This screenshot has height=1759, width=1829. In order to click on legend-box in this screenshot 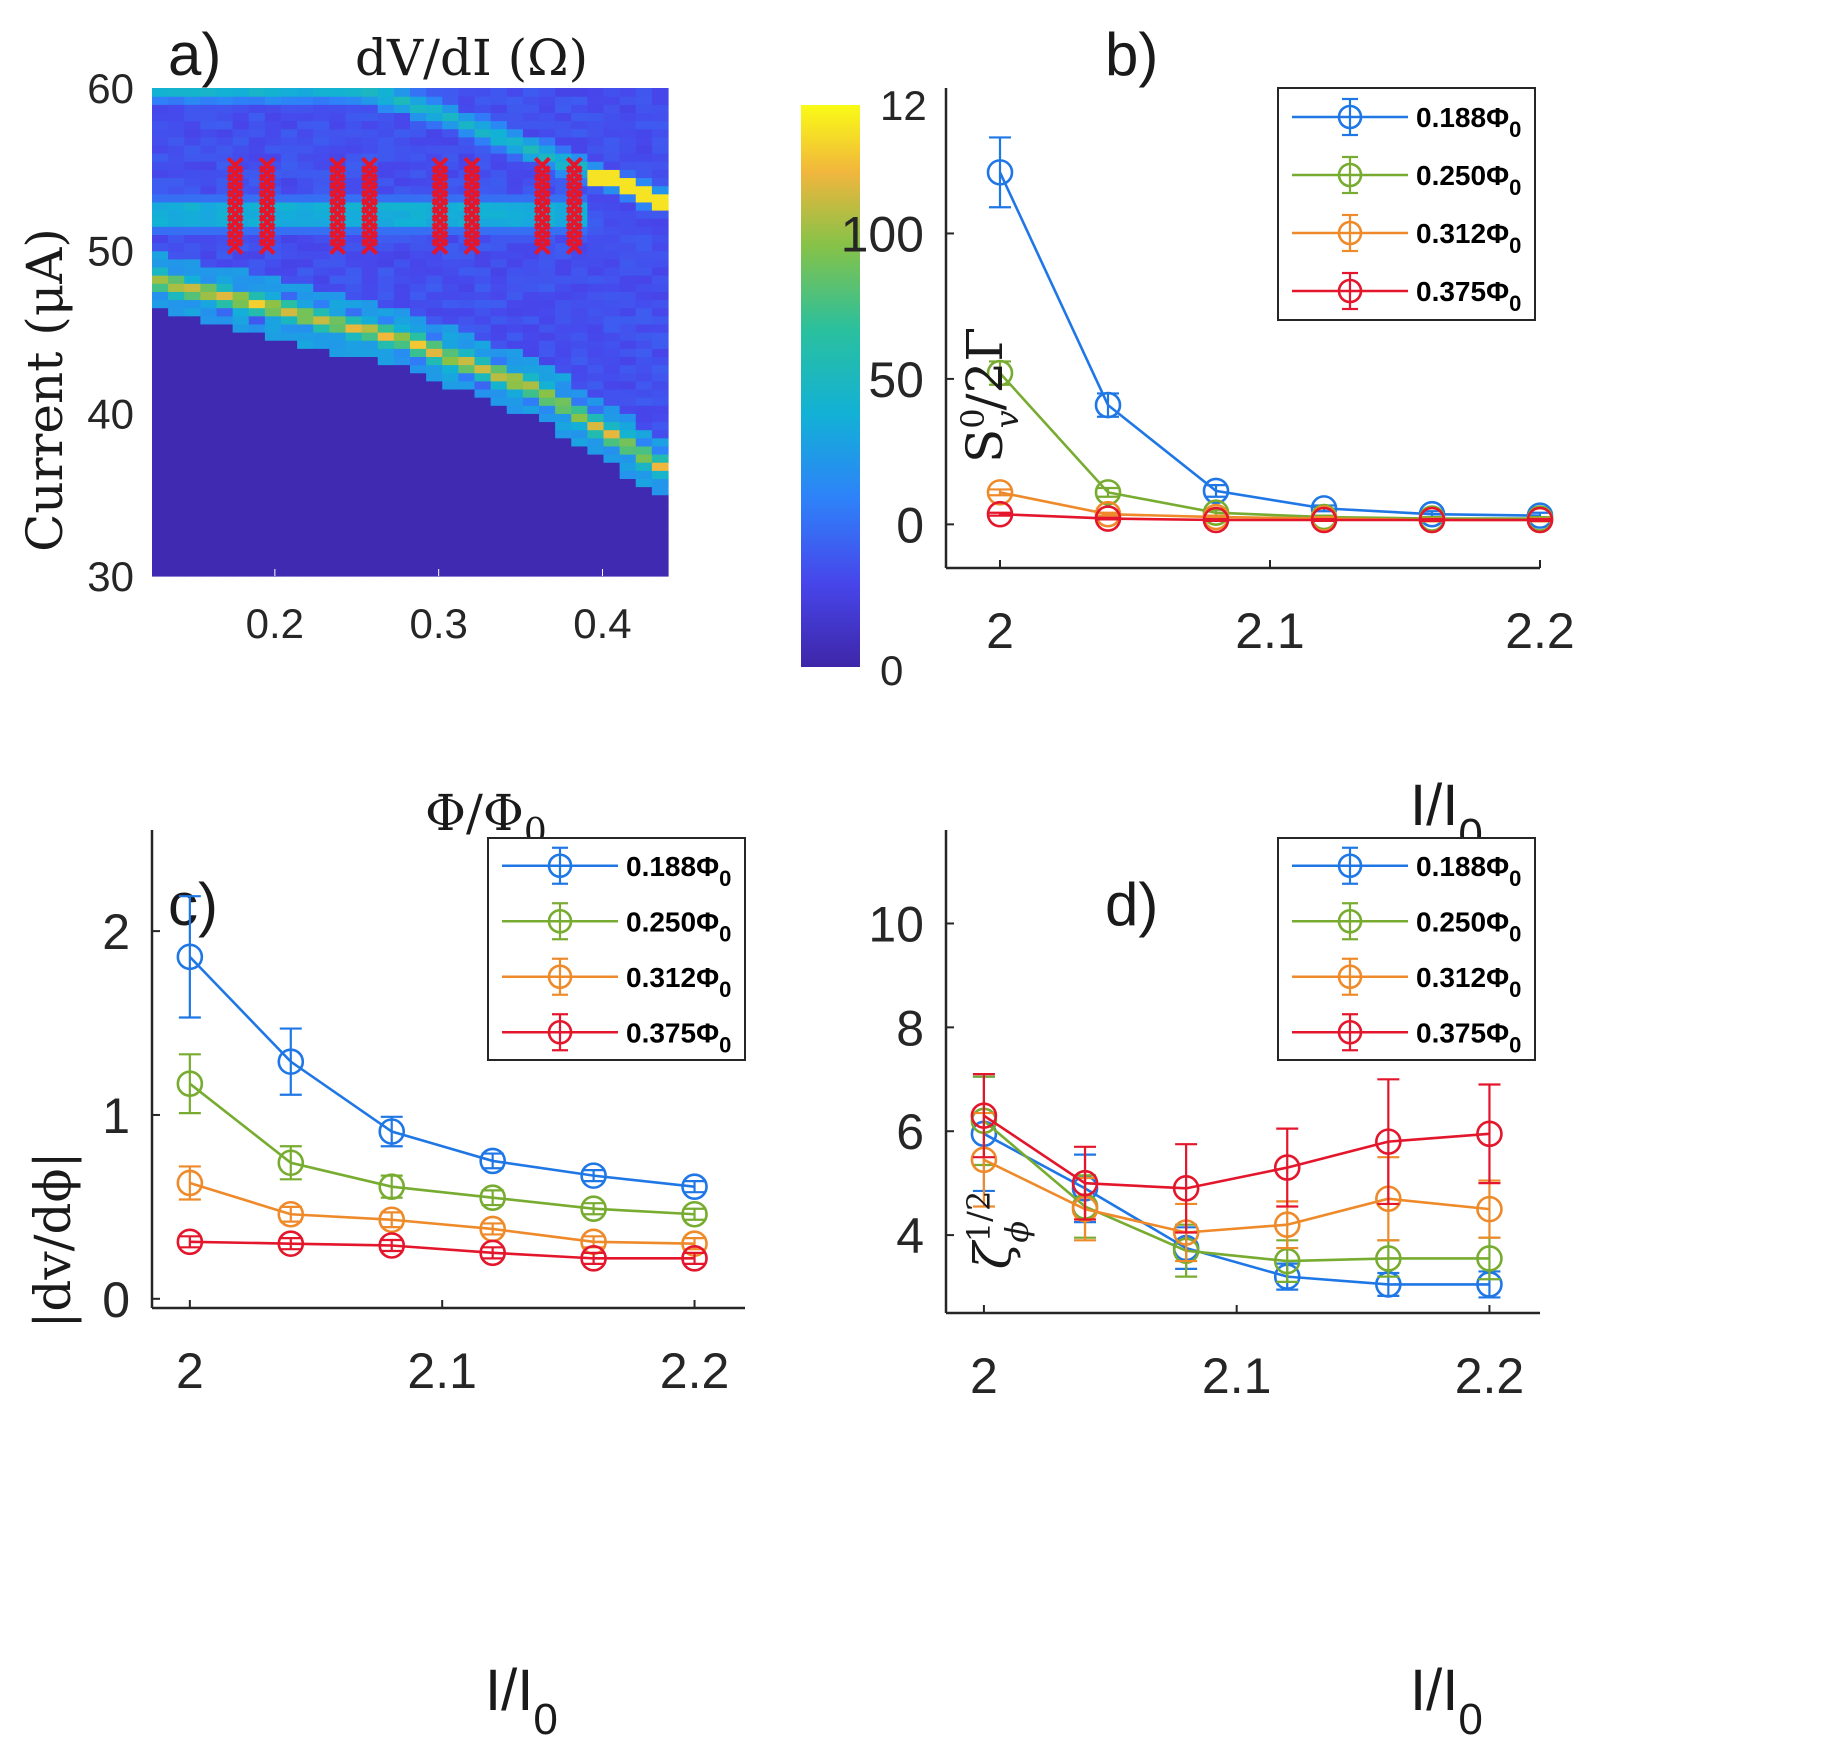, I will do `click(1406, 949)`.